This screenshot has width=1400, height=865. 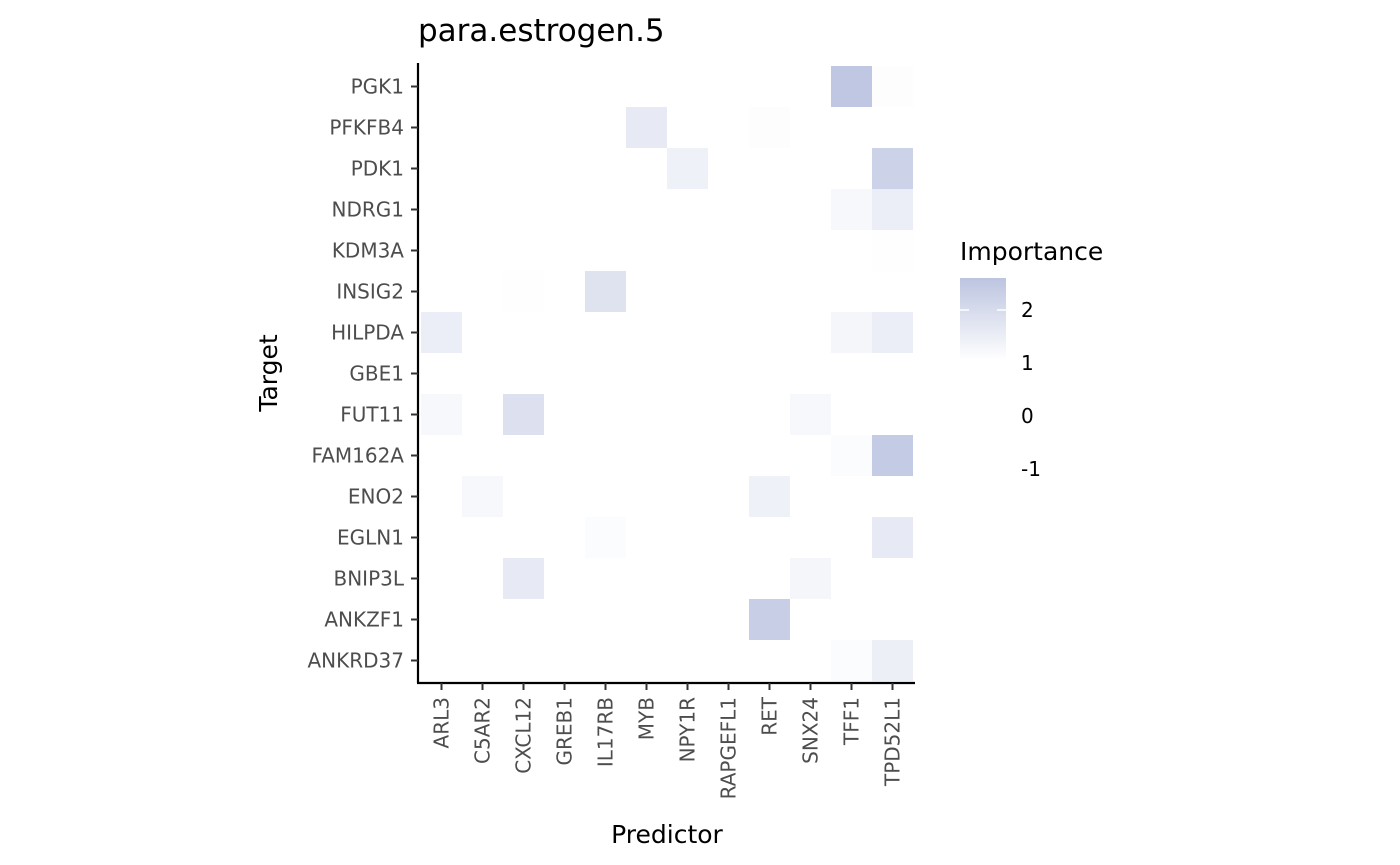 What do you see at coordinates (377, 169) in the screenshot?
I see `y-tick-label: PDK1` at bounding box center [377, 169].